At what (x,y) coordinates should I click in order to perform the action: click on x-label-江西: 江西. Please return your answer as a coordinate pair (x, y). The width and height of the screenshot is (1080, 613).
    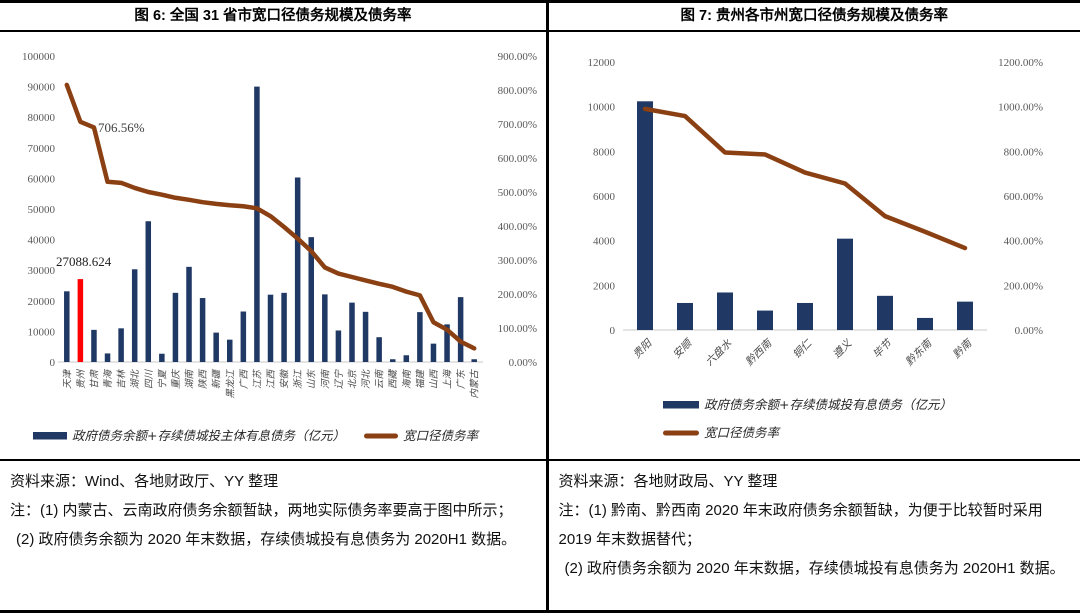
    Looking at the image, I should click on (271, 379).